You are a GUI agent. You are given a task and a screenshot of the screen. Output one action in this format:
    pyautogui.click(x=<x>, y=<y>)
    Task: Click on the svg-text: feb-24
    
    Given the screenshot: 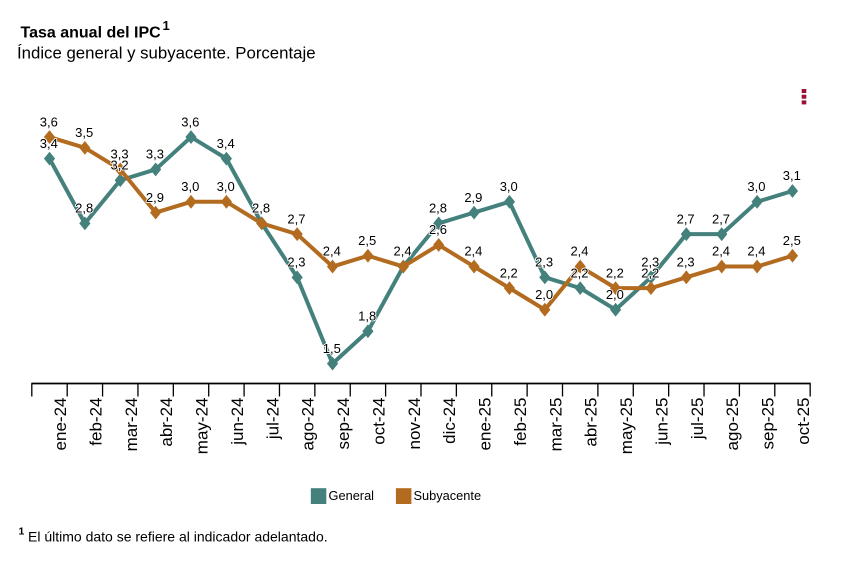 What is the action you would take?
    pyautogui.click(x=95, y=422)
    